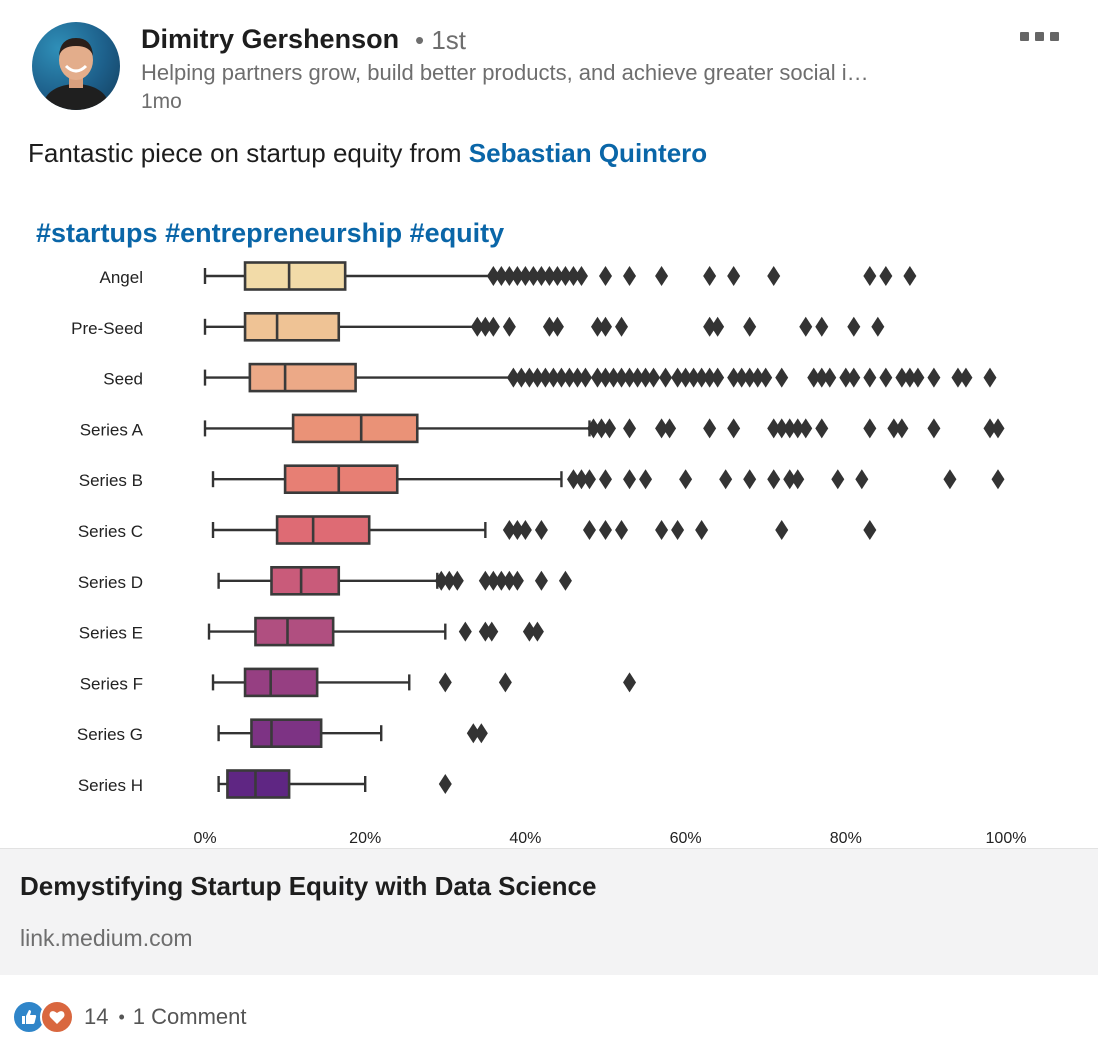  Describe the element at coordinates (110, 734) in the screenshot. I see `category-label: Series G` at that location.